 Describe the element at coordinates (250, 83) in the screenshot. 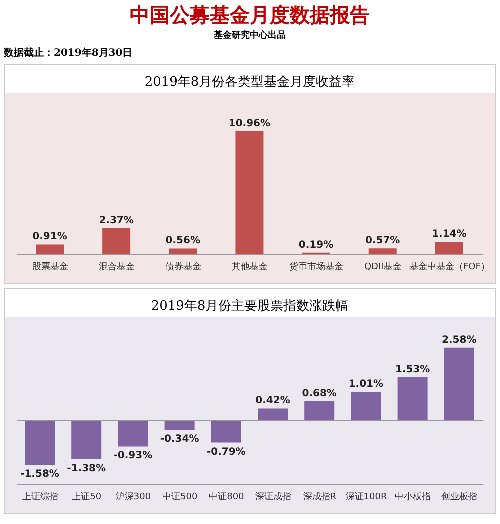

I see `chart-title: 2019年8月份各类型基金月度收益率` at that location.